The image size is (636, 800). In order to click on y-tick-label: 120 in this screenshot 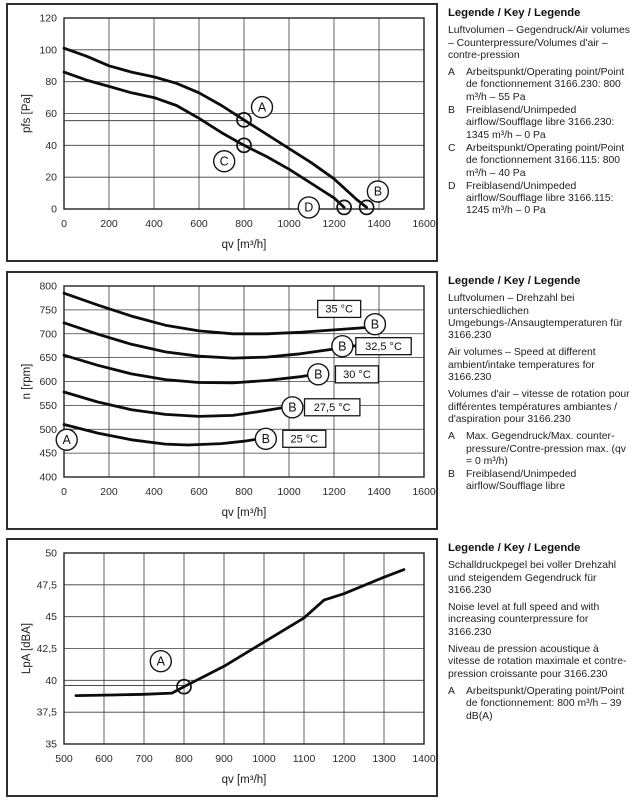, I will do `click(48, 19)`.